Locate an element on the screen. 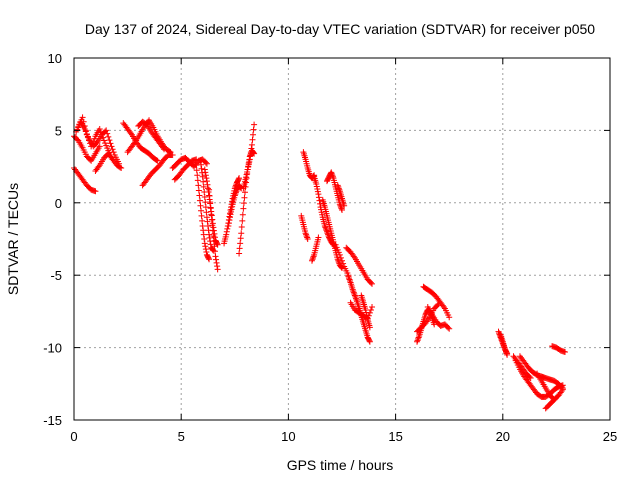  x-tick-label: 15 is located at coordinates (395, 436).